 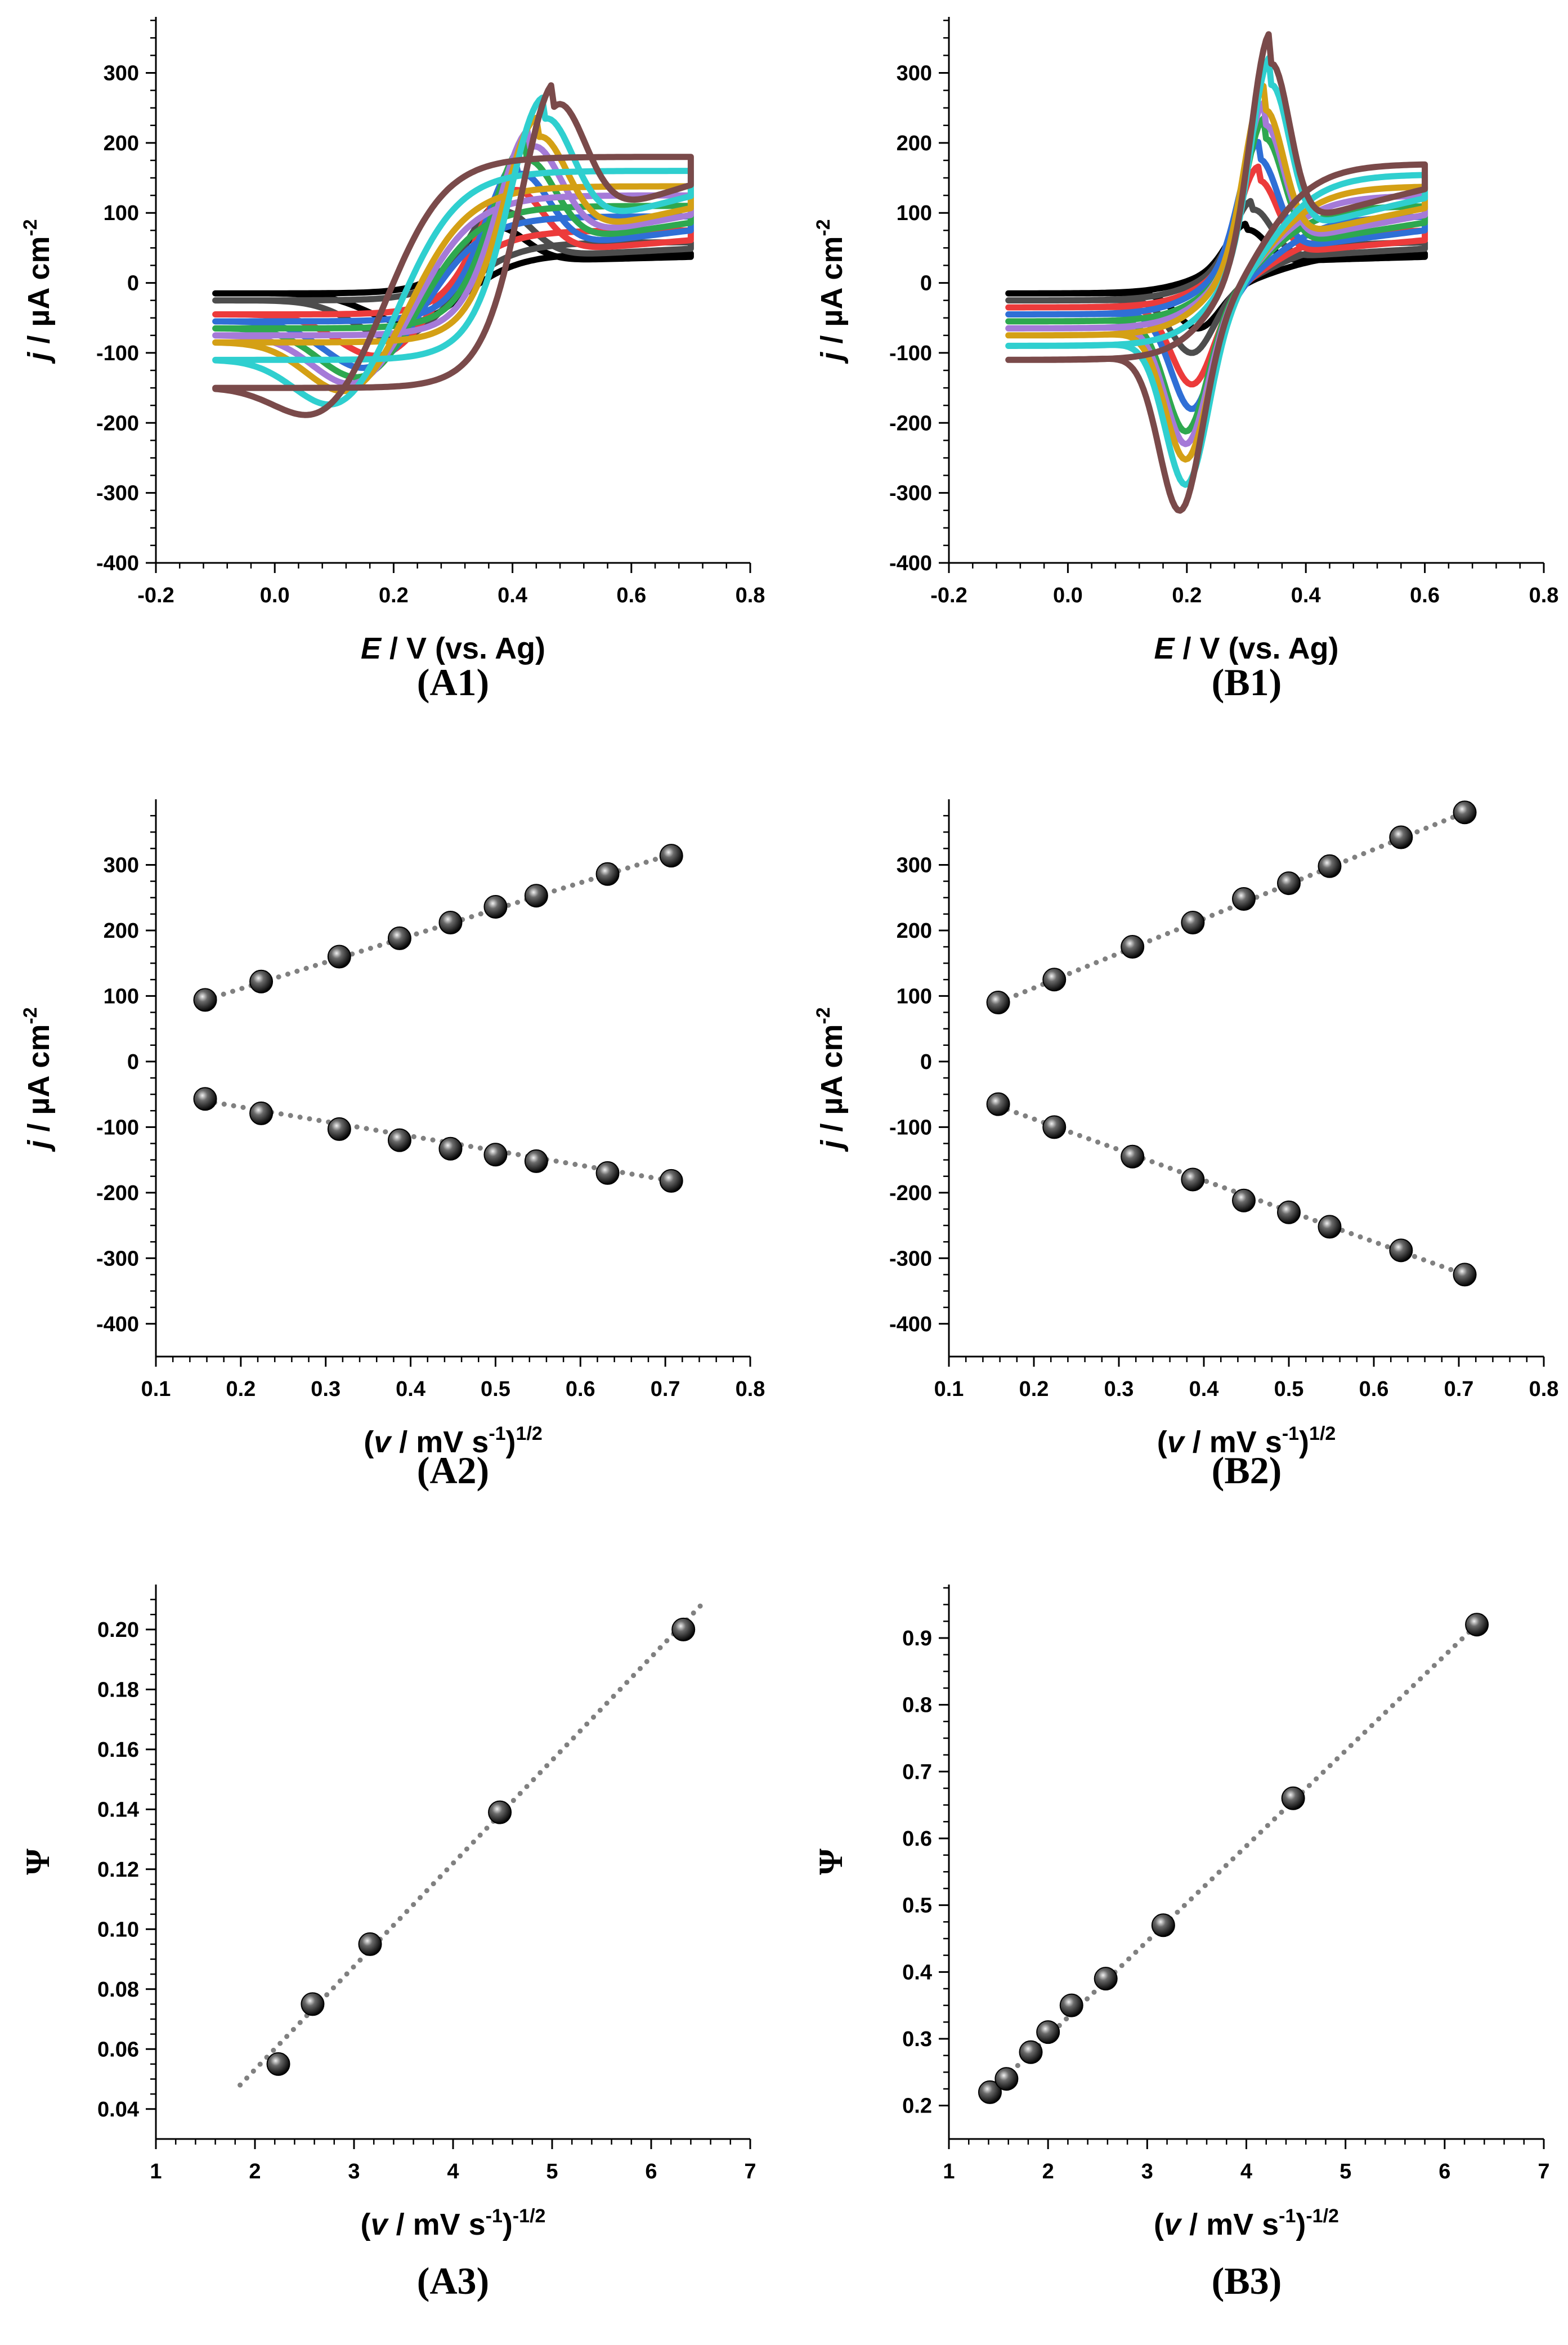 What do you see at coordinates (917, 1972) in the screenshot?
I see `y-tick-label: 0.4` at bounding box center [917, 1972].